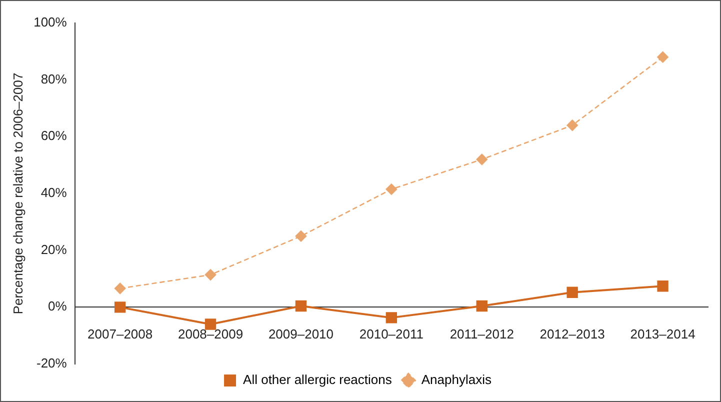 The height and width of the screenshot is (402, 721). What do you see at coordinates (58, 306) in the screenshot?
I see `y-tick-label: 0%` at bounding box center [58, 306].